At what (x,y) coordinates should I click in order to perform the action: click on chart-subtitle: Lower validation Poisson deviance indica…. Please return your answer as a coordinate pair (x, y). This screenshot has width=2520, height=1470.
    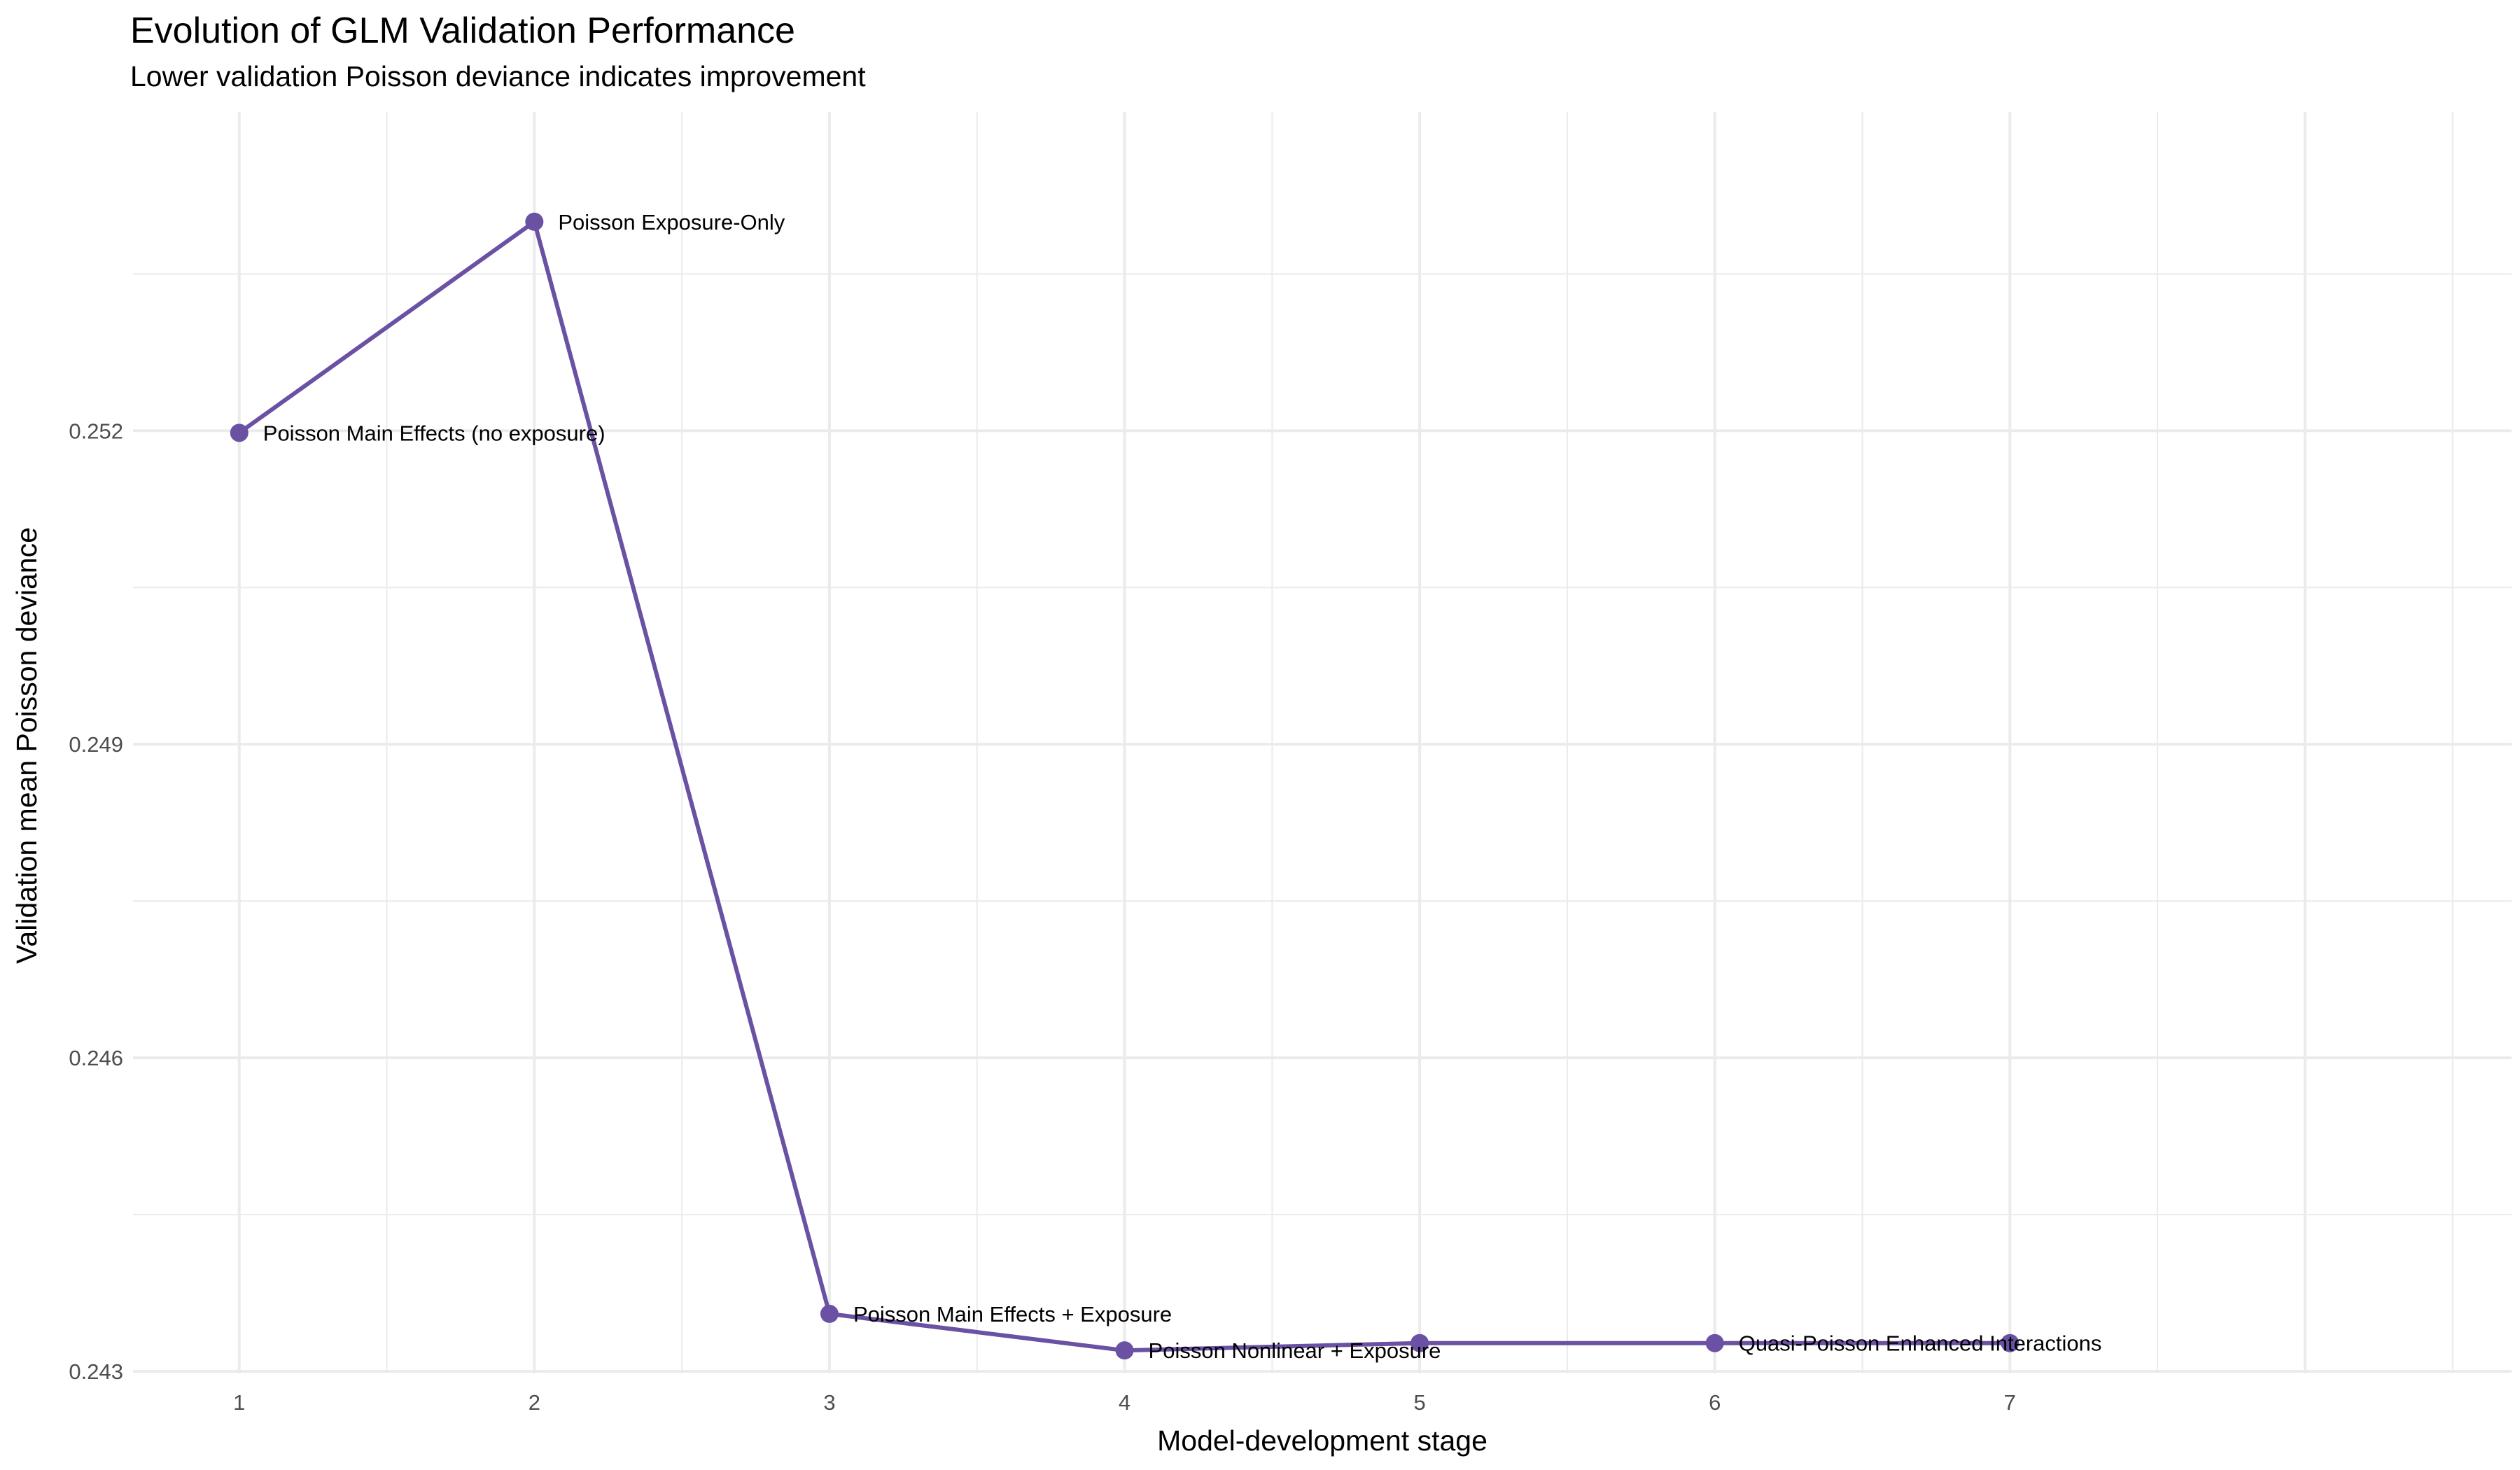
    Looking at the image, I should click on (498, 76).